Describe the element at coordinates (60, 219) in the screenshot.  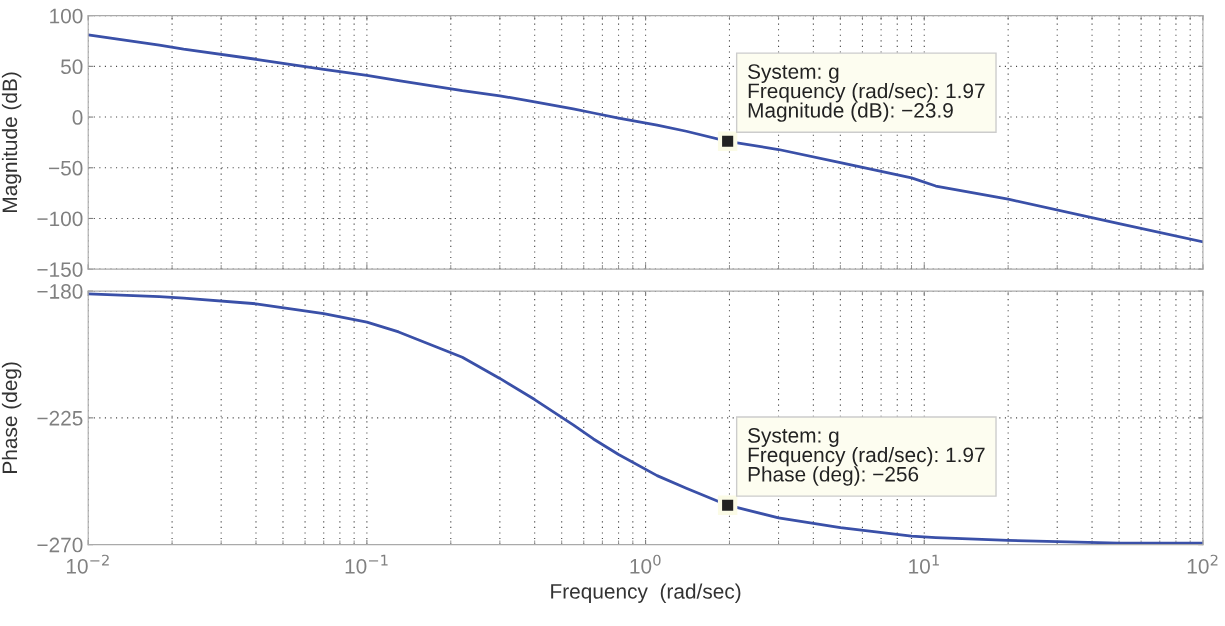
I see `y-tick-label: −100` at that location.